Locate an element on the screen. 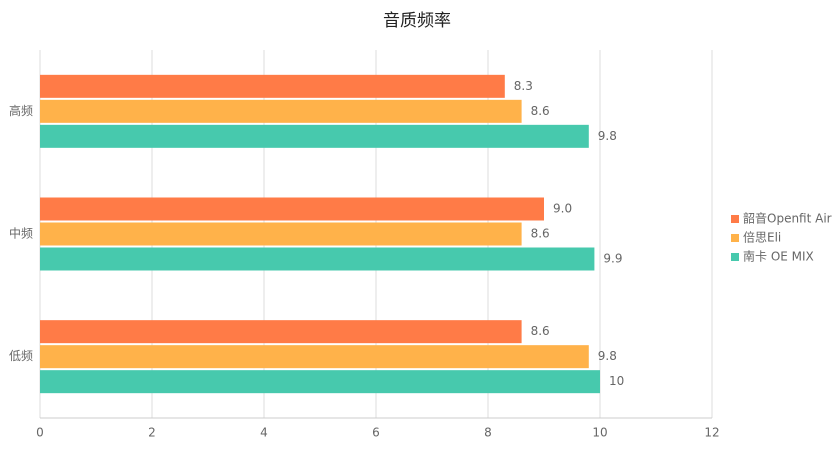  value-label: 8.3 is located at coordinates (523, 86).